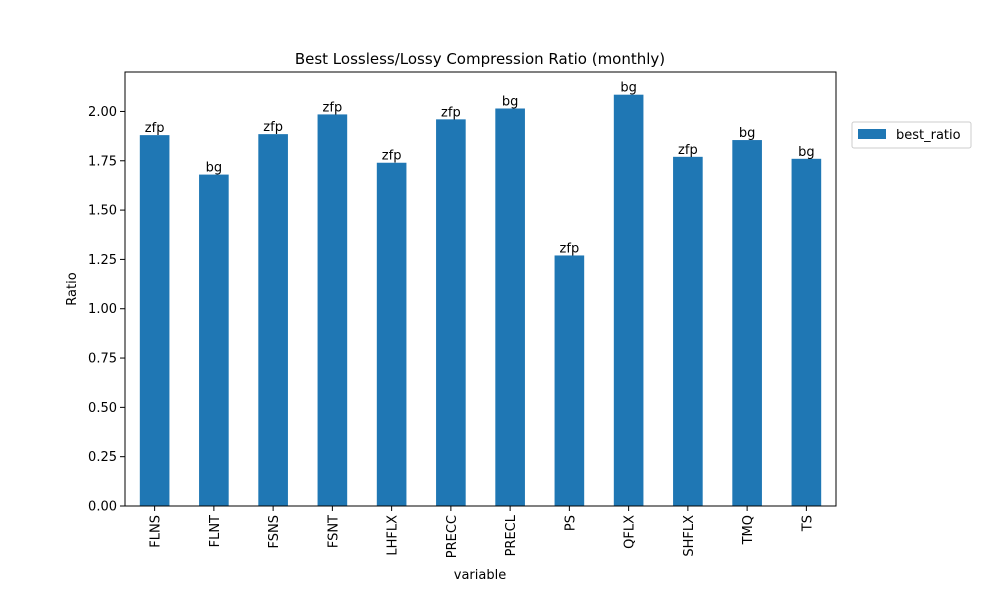 The height and width of the screenshot is (604, 1000). I want to click on bar-lhflx, so click(391, 334).